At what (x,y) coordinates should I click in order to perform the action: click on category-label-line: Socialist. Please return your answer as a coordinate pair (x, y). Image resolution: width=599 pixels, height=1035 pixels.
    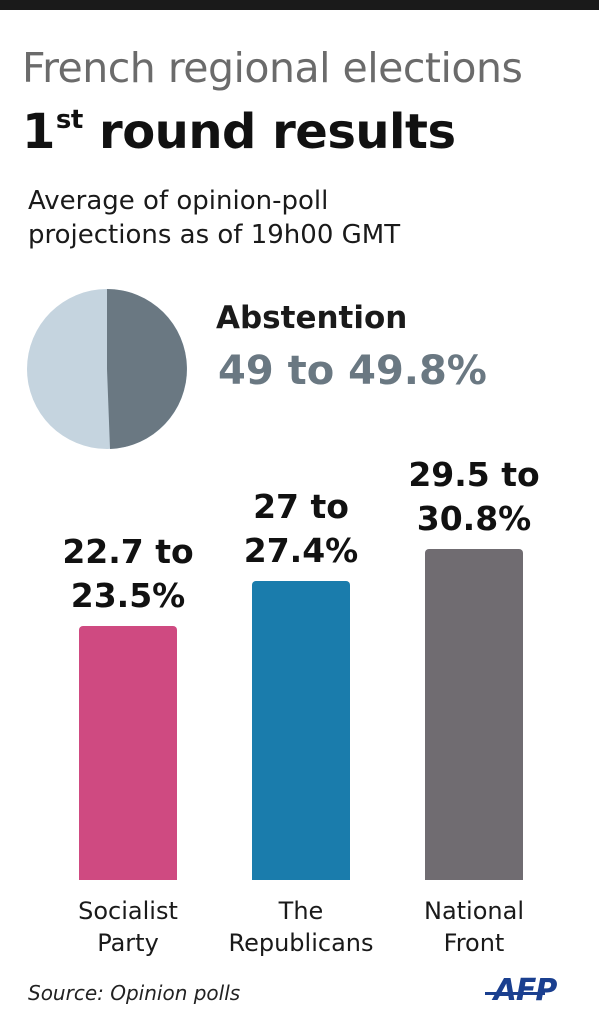
    Looking at the image, I should click on (128, 911).